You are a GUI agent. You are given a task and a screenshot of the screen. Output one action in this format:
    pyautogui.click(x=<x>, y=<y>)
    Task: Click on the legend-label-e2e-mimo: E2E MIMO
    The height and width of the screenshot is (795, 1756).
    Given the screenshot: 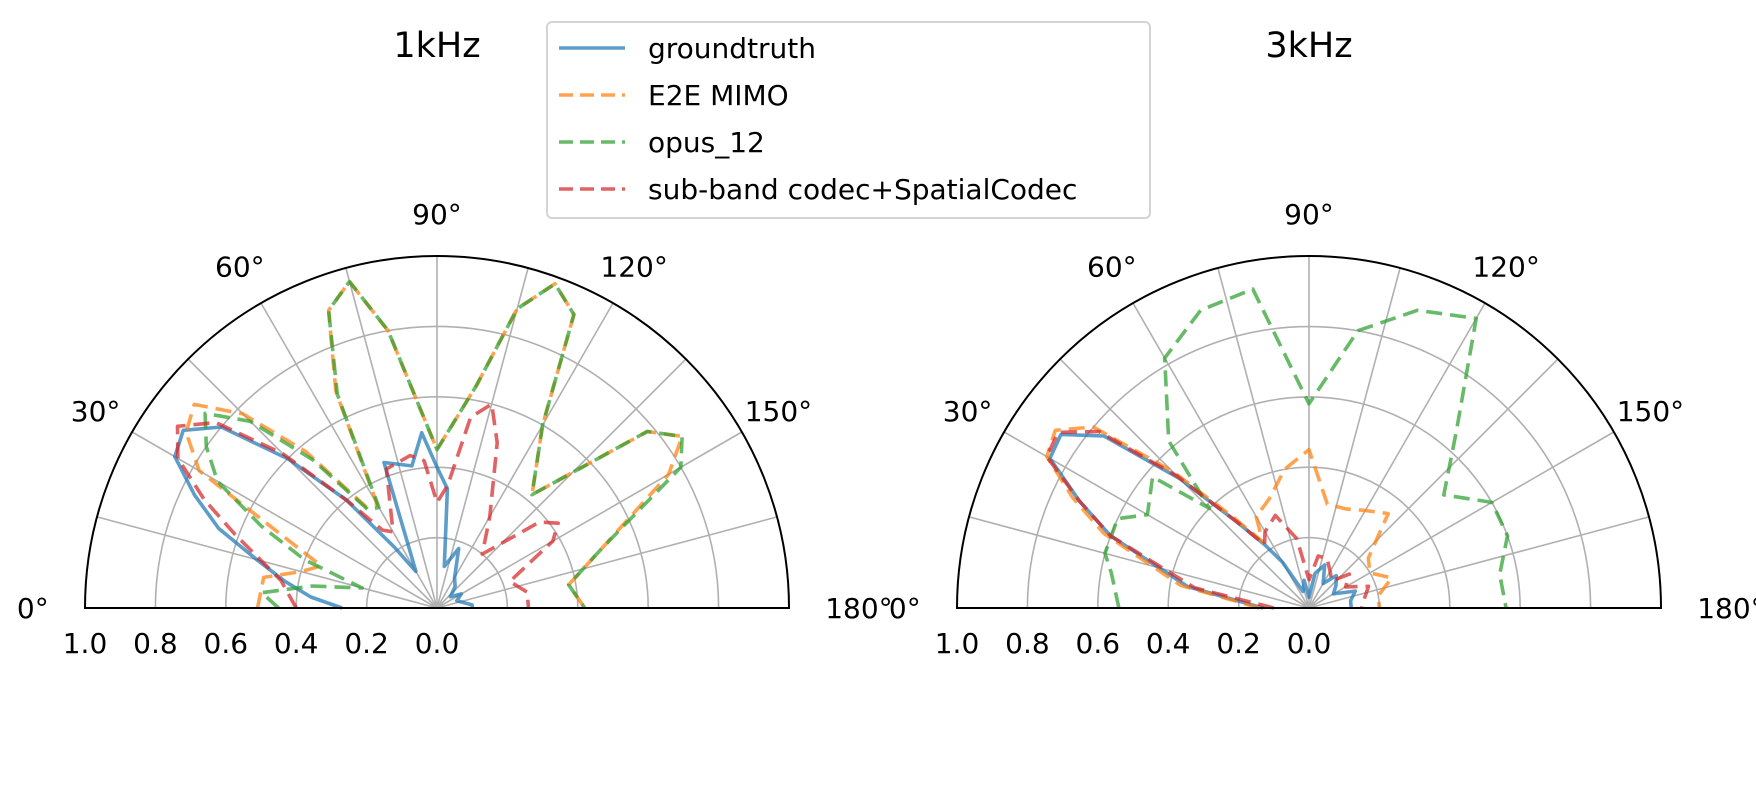 What is the action you would take?
    pyautogui.click(x=718, y=95)
    